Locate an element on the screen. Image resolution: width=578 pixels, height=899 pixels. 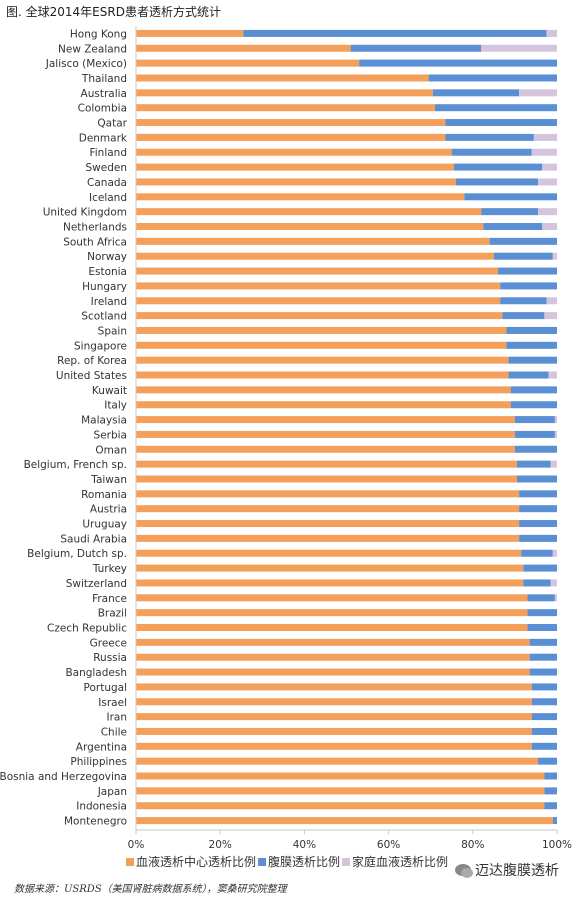
wechat-icon is located at coordinates (464, 871).